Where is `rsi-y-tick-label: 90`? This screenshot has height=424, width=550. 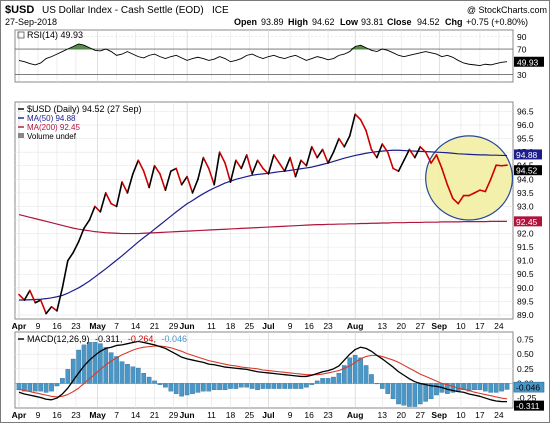
rsi-y-tick-label: 90 is located at coordinates (522, 37).